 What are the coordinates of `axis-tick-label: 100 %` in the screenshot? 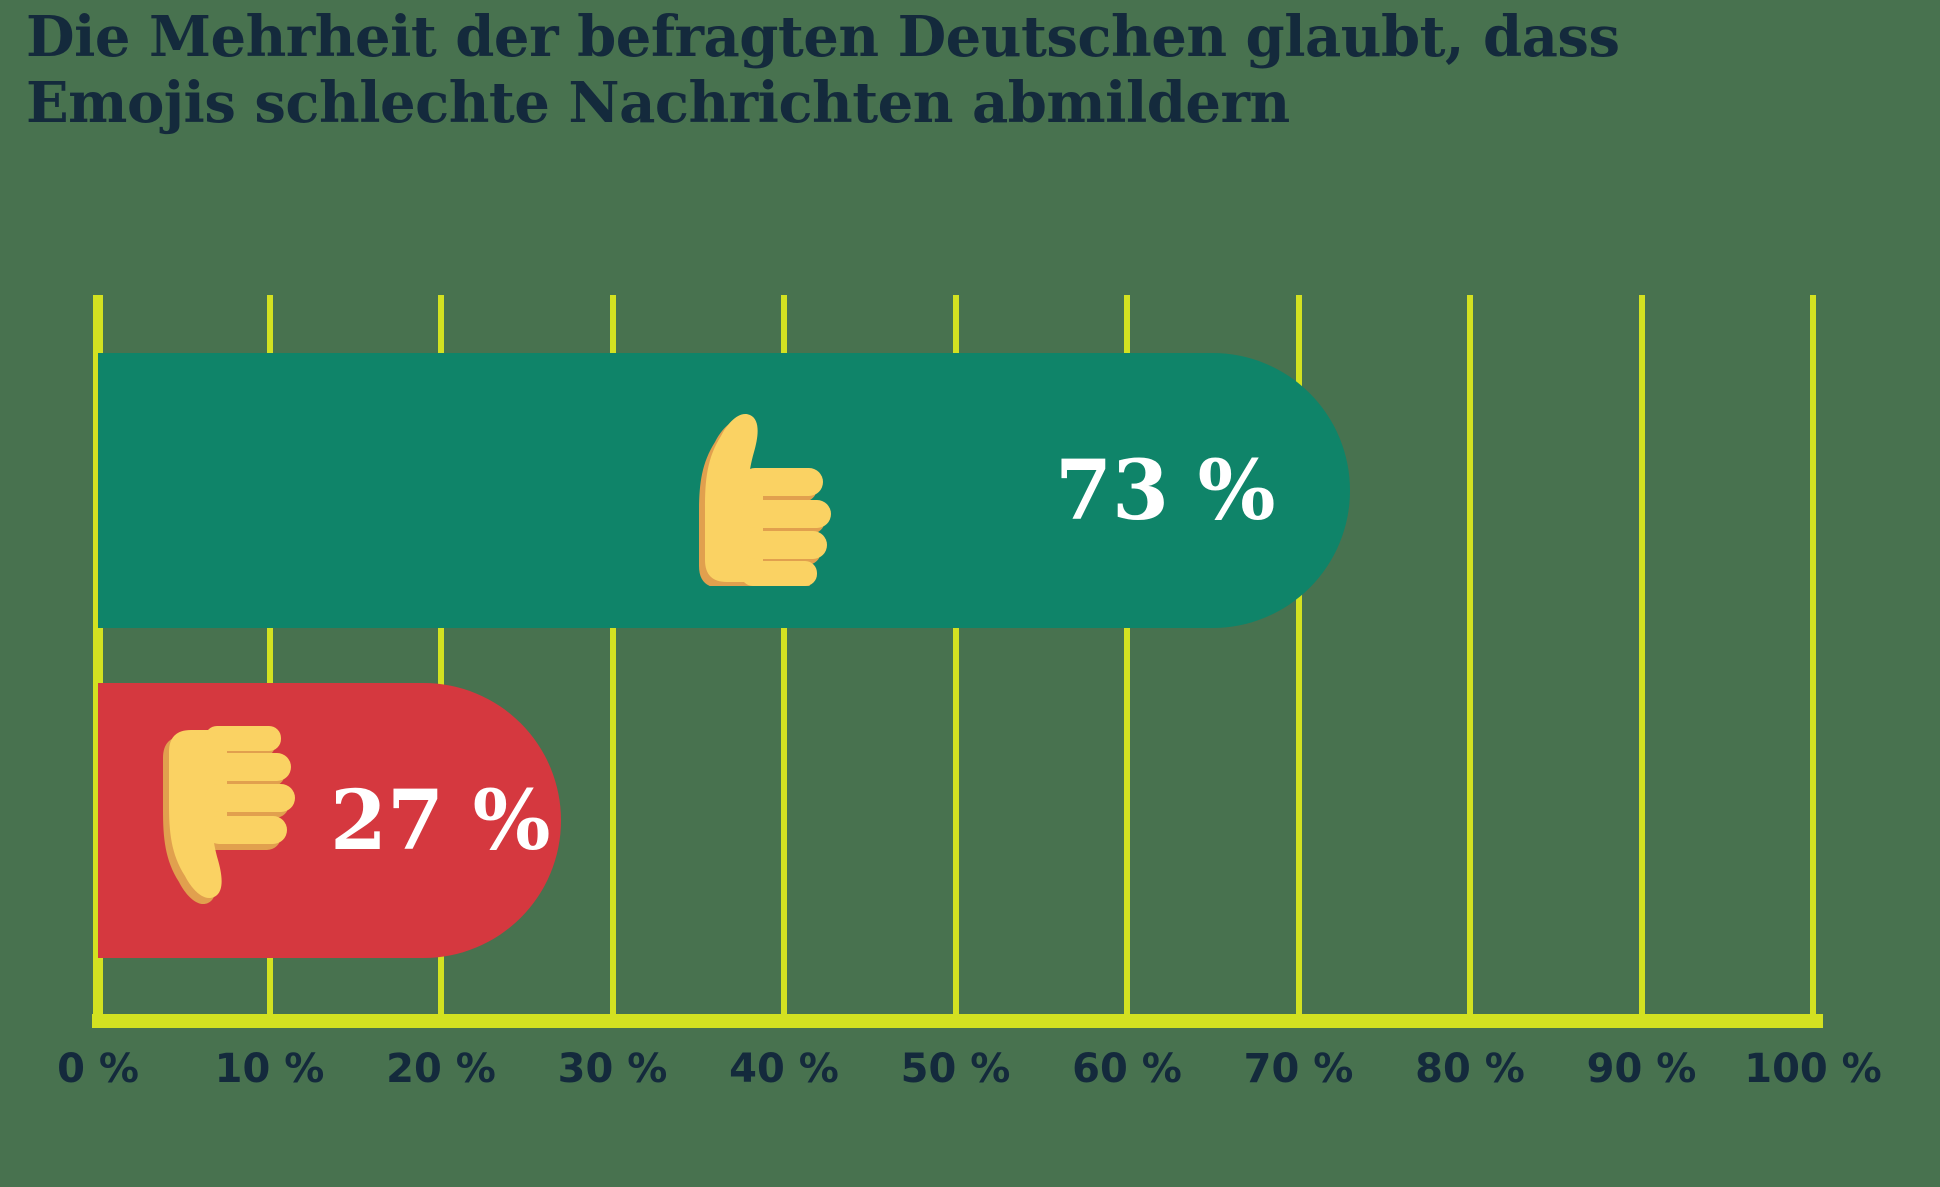 It's located at (1813, 1069).